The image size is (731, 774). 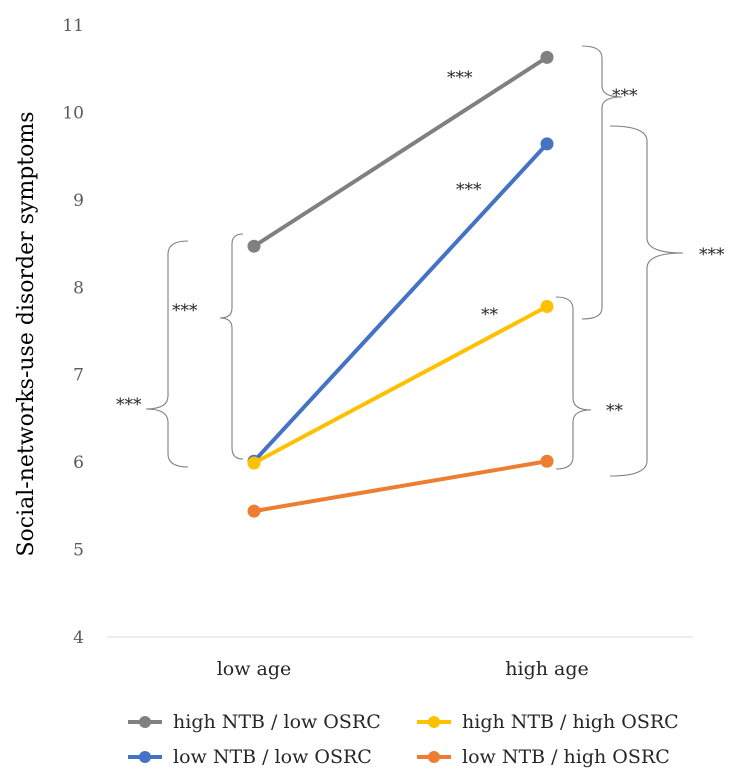 I want to click on legend-label: low NTB / high OSRC, so click(x=566, y=757).